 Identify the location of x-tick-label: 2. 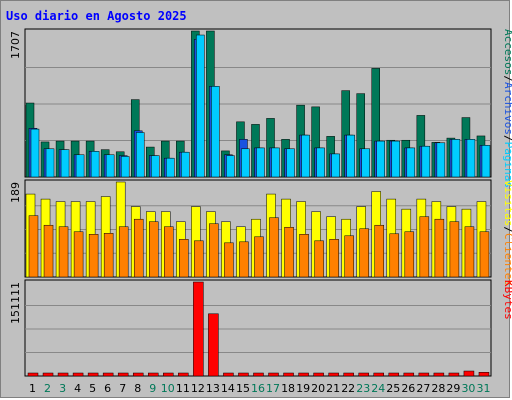
(47, 388).